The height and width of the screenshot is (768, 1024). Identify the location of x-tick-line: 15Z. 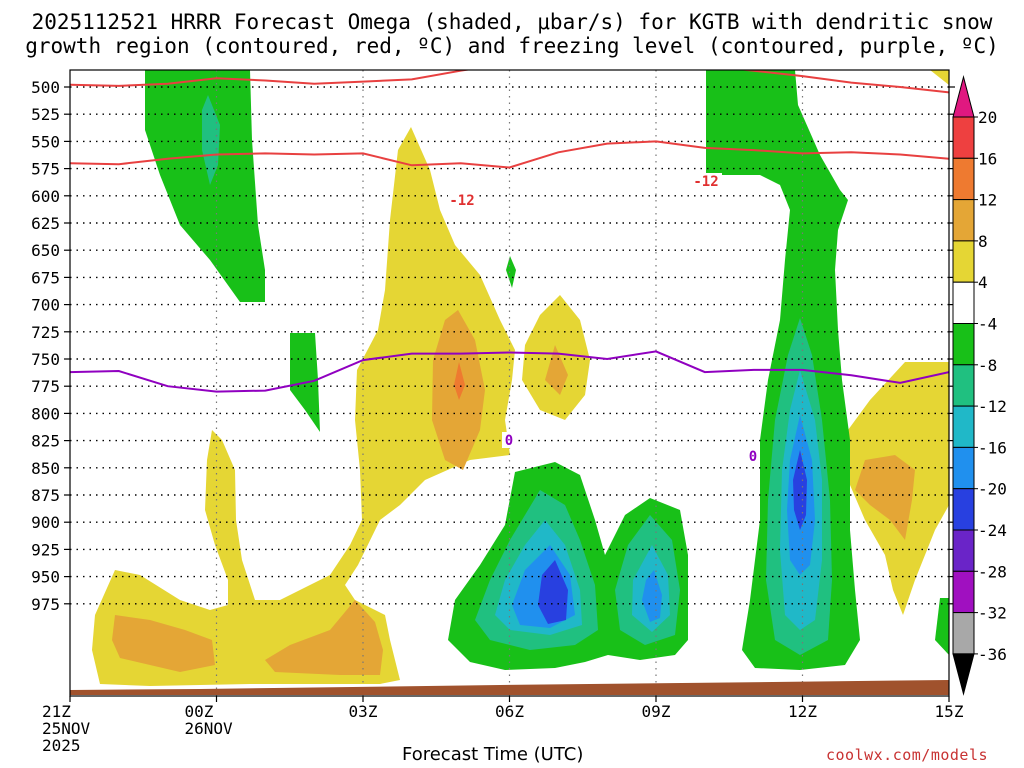
(949, 711).